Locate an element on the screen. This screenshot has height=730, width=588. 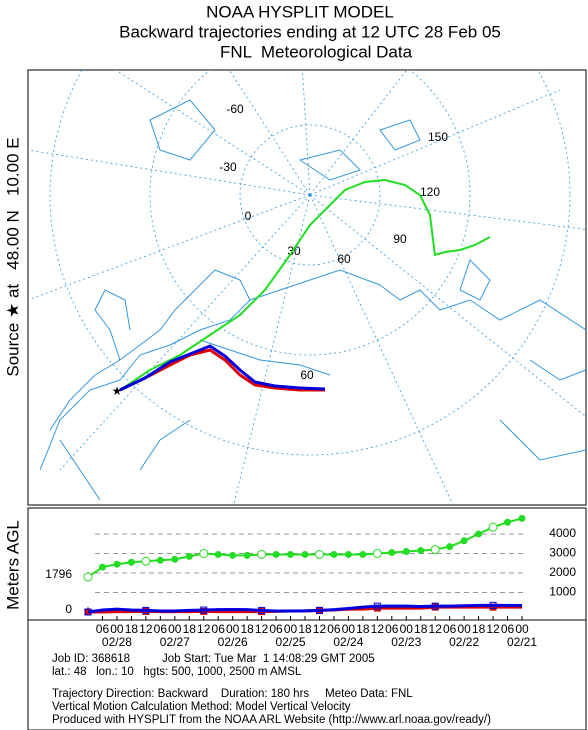
date-label: 02/21 is located at coordinates (522, 642).